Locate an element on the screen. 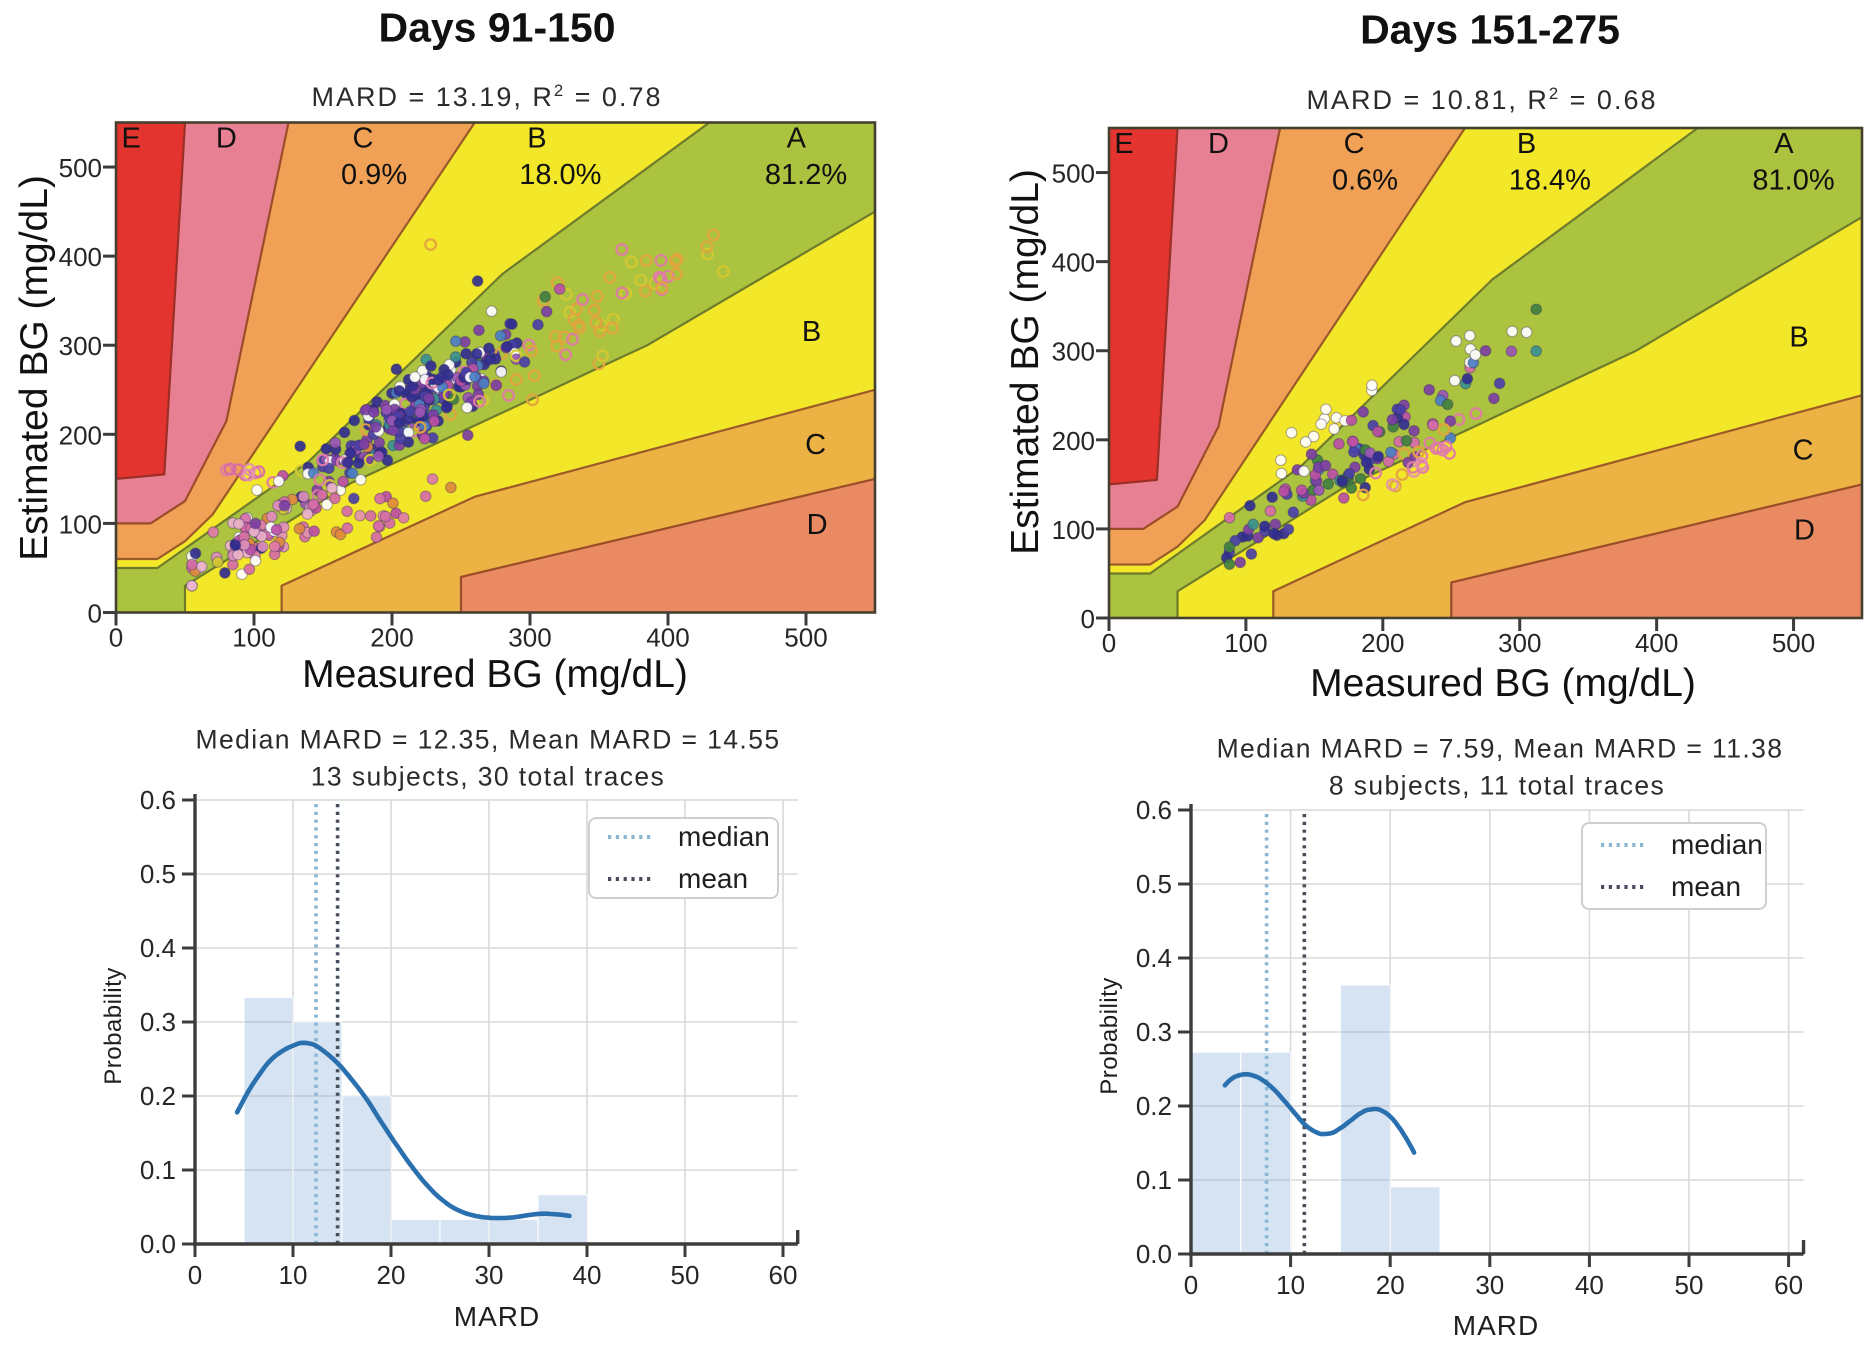  kde-curve is located at coordinates (1319, 1113).